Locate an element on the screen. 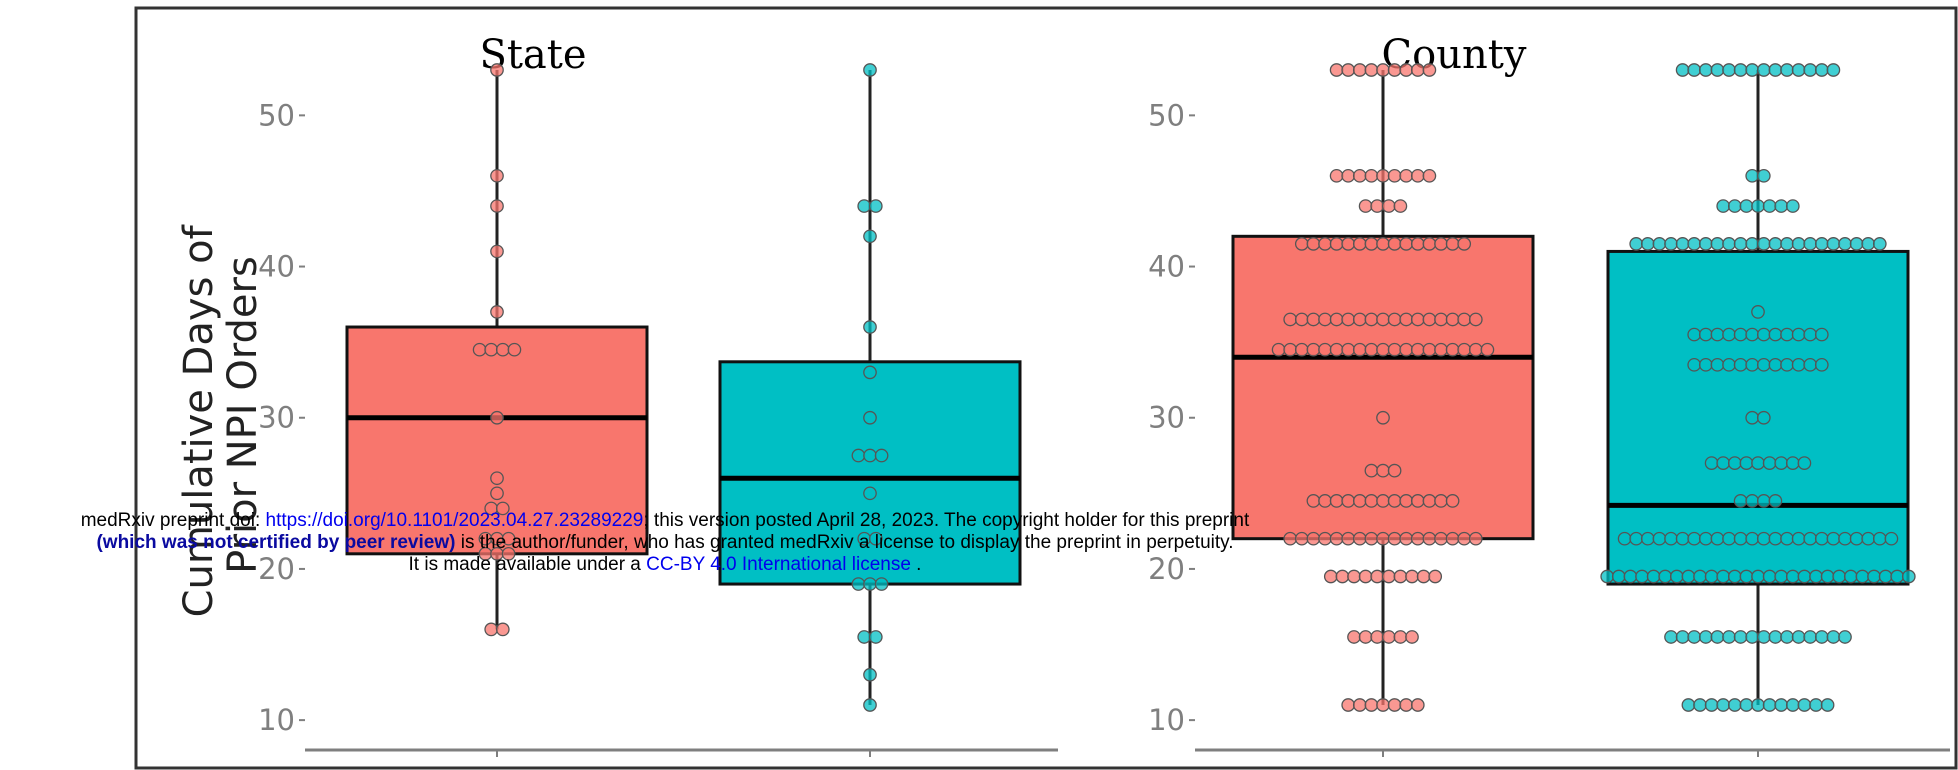  y-tick-label: 10 is located at coordinates (276, 720).